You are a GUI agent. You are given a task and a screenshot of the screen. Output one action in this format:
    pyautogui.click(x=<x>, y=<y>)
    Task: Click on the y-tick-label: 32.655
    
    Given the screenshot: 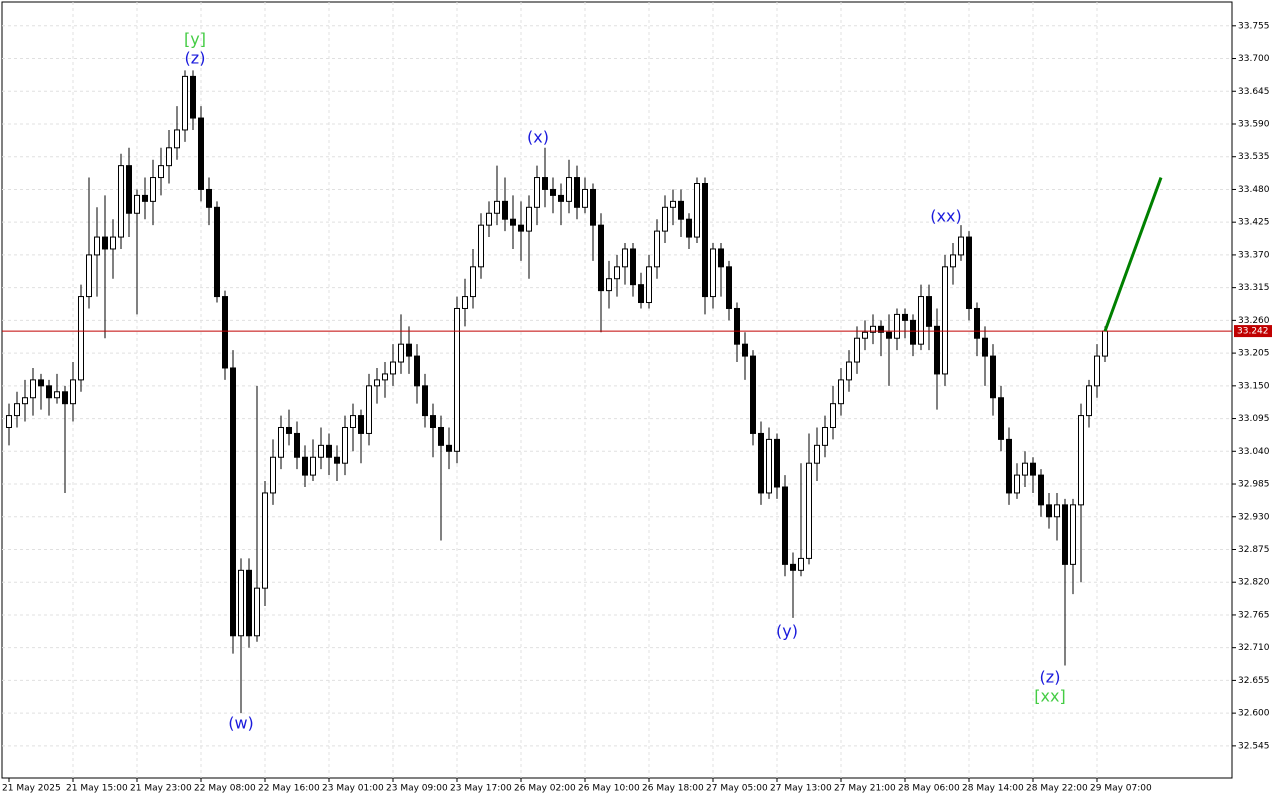 What is the action you would take?
    pyautogui.click(x=1254, y=681)
    